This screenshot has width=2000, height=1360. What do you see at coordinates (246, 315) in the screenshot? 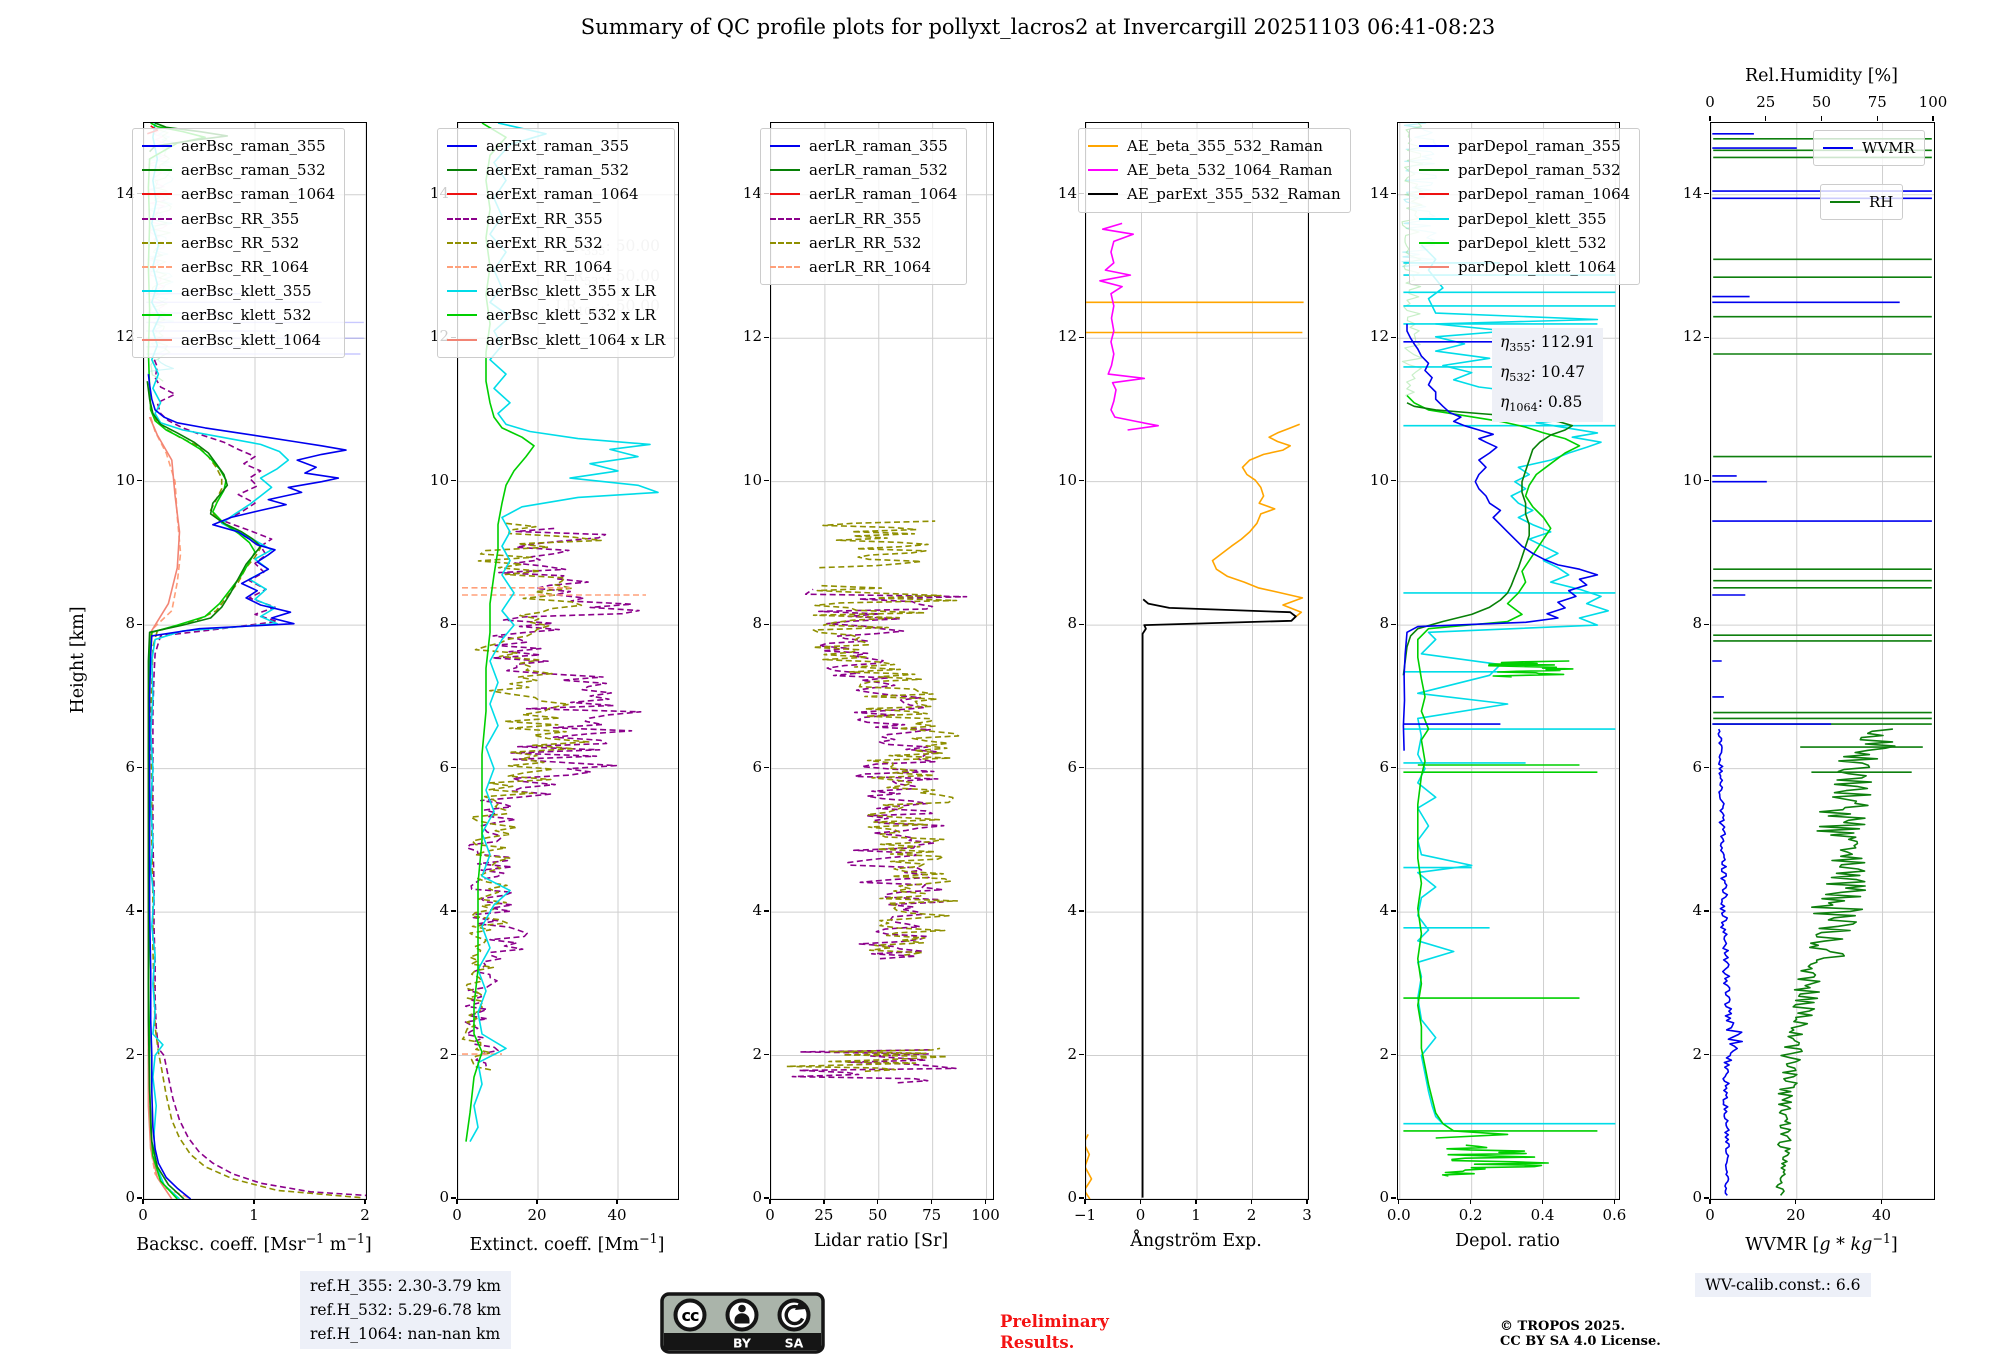
I see `legend-label: aerBsc_klett_532` at bounding box center [246, 315].